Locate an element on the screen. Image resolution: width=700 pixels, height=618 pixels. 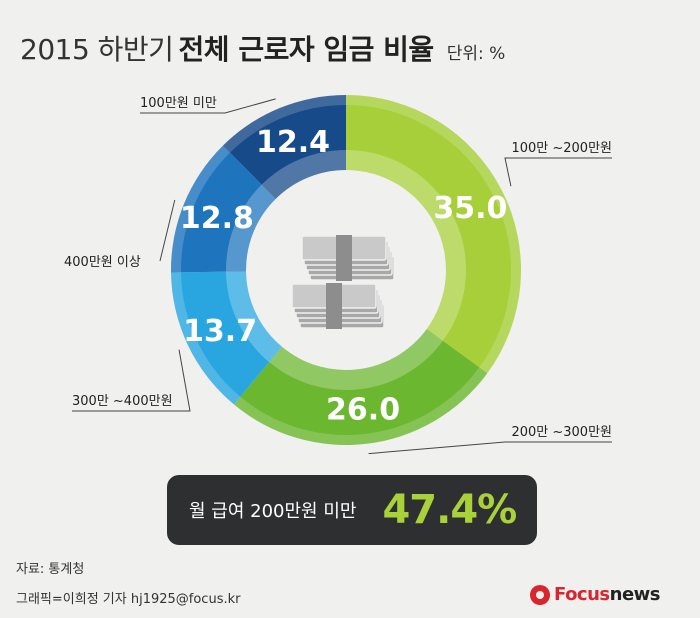
chart-title: 2015 하반기 전체 근로자 임금 비율 단위: % is located at coordinates (262, 48).